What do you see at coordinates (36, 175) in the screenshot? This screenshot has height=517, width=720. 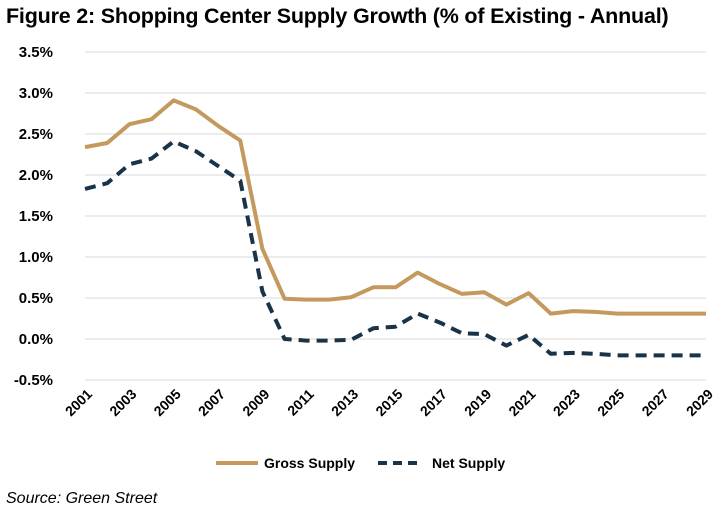 I see `y-tick-label: 2.0%` at bounding box center [36, 175].